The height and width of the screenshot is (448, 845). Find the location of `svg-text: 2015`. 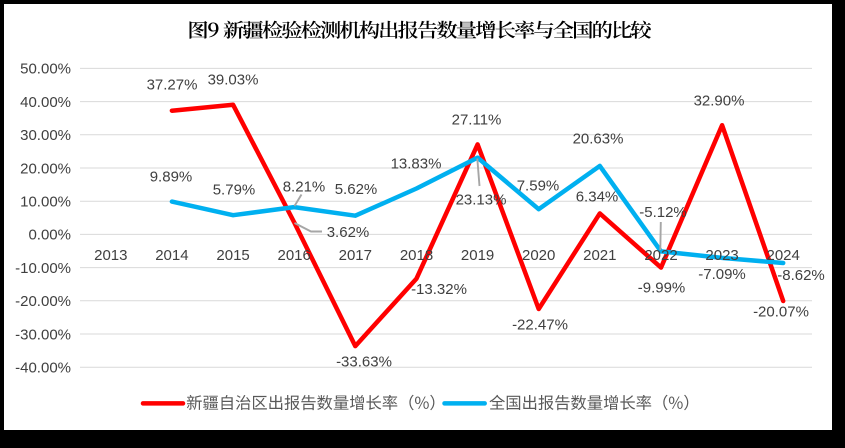

svg-text: 2015 is located at coordinates (232, 255).